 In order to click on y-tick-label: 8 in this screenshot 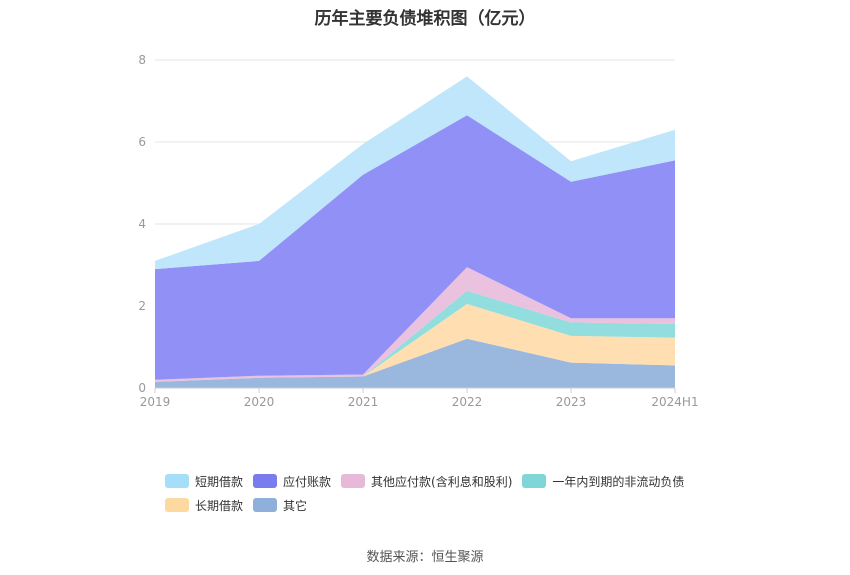, I will do `click(142, 60)`.